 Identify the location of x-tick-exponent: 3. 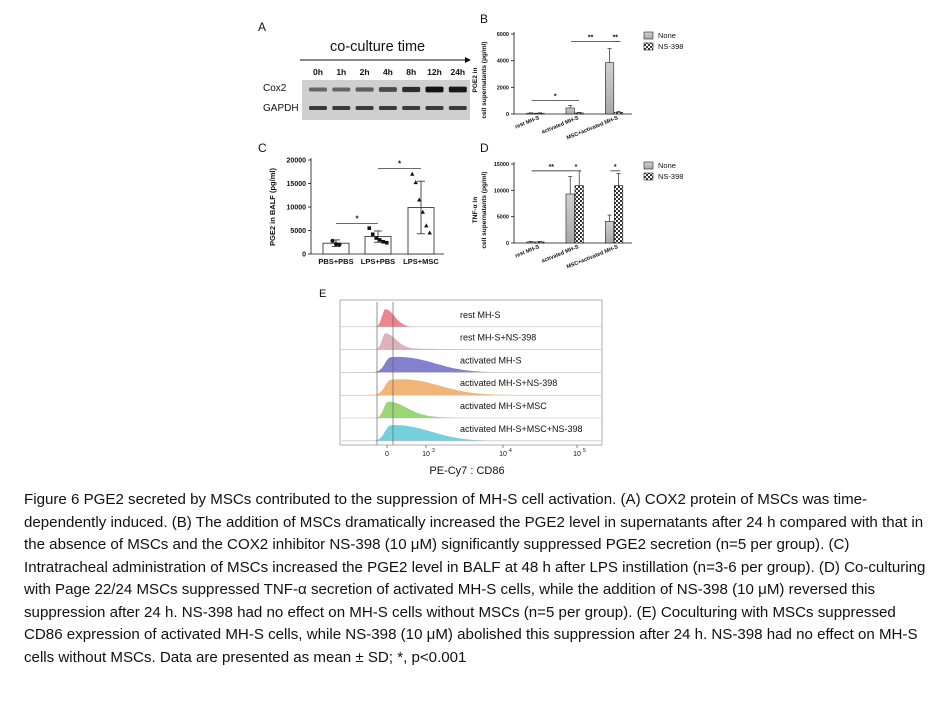
(433, 451).